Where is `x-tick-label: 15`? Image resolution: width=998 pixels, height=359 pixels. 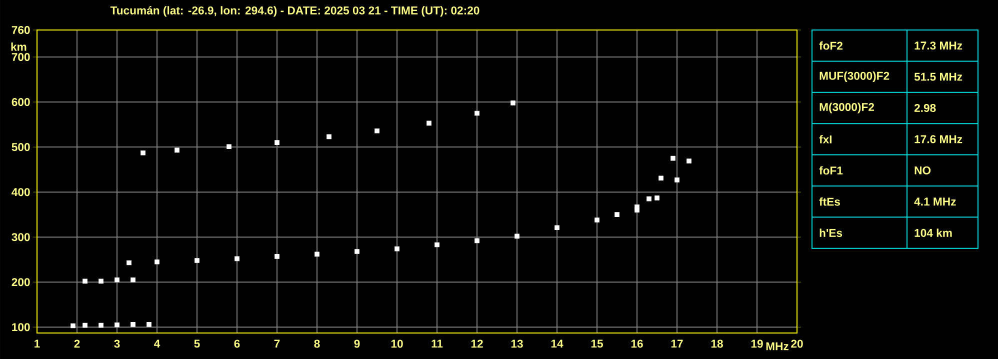
x-tick-label: 15 is located at coordinates (597, 344).